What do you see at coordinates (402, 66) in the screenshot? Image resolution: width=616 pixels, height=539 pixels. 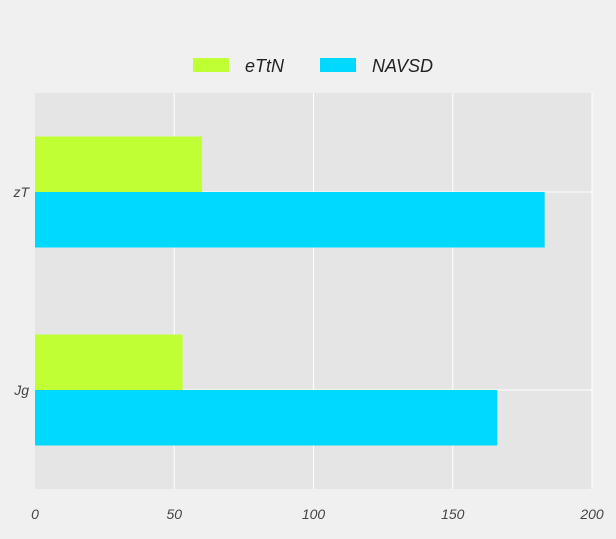 I see `legend-label-NAVSD: NAVSD` at bounding box center [402, 66].